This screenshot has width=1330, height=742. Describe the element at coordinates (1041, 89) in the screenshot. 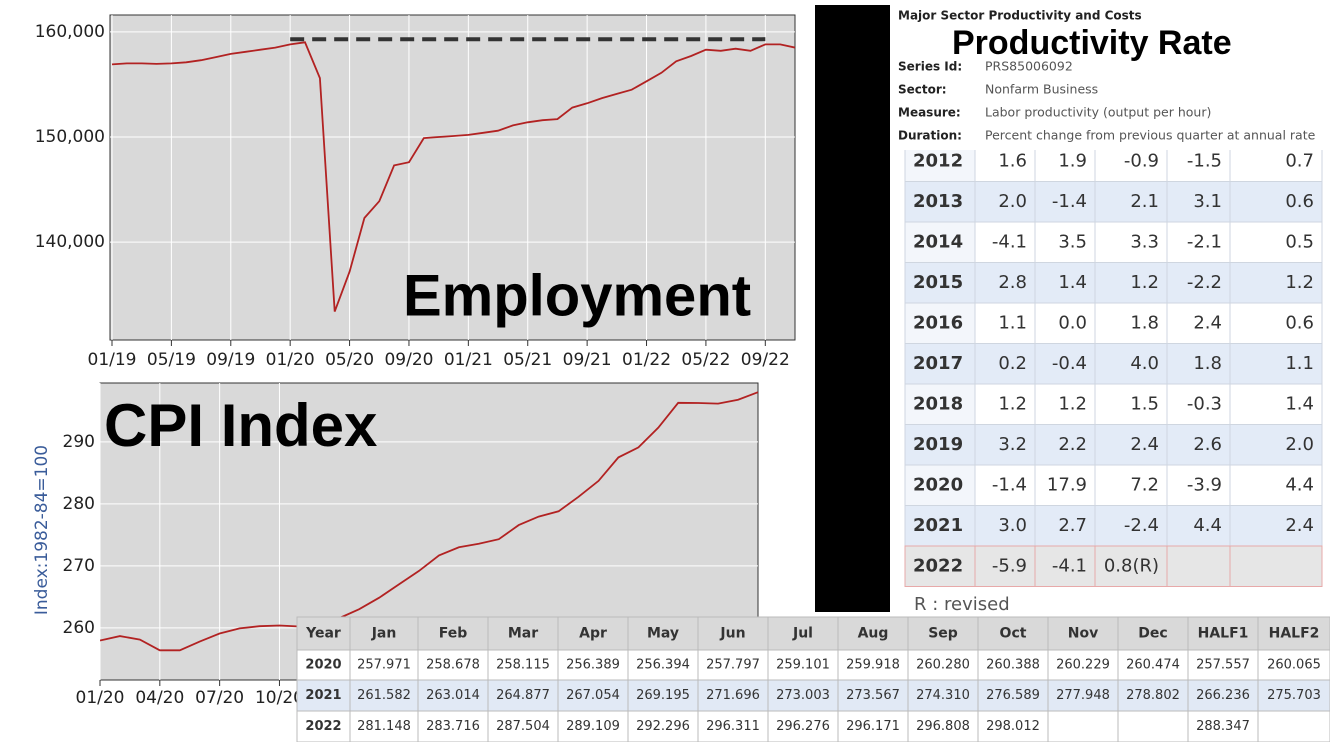

I see `field-value: Nonfarm Business` at that location.